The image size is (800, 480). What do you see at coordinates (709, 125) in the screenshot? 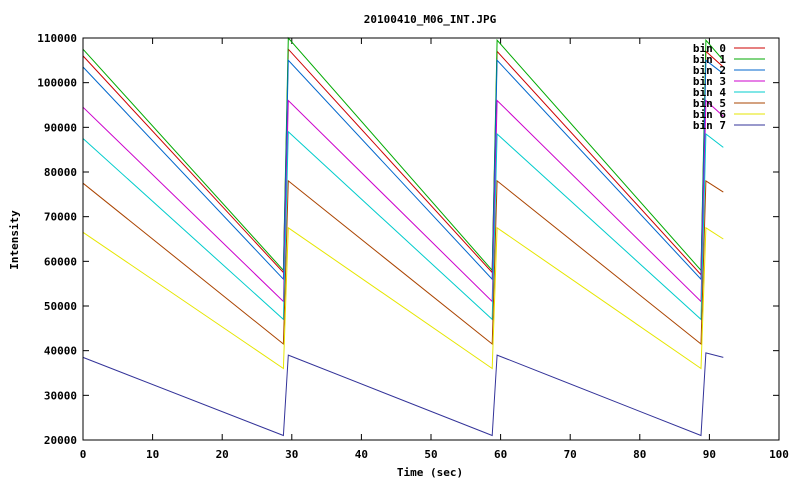
I see `legend-label: bin 7` at bounding box center [709, 125].